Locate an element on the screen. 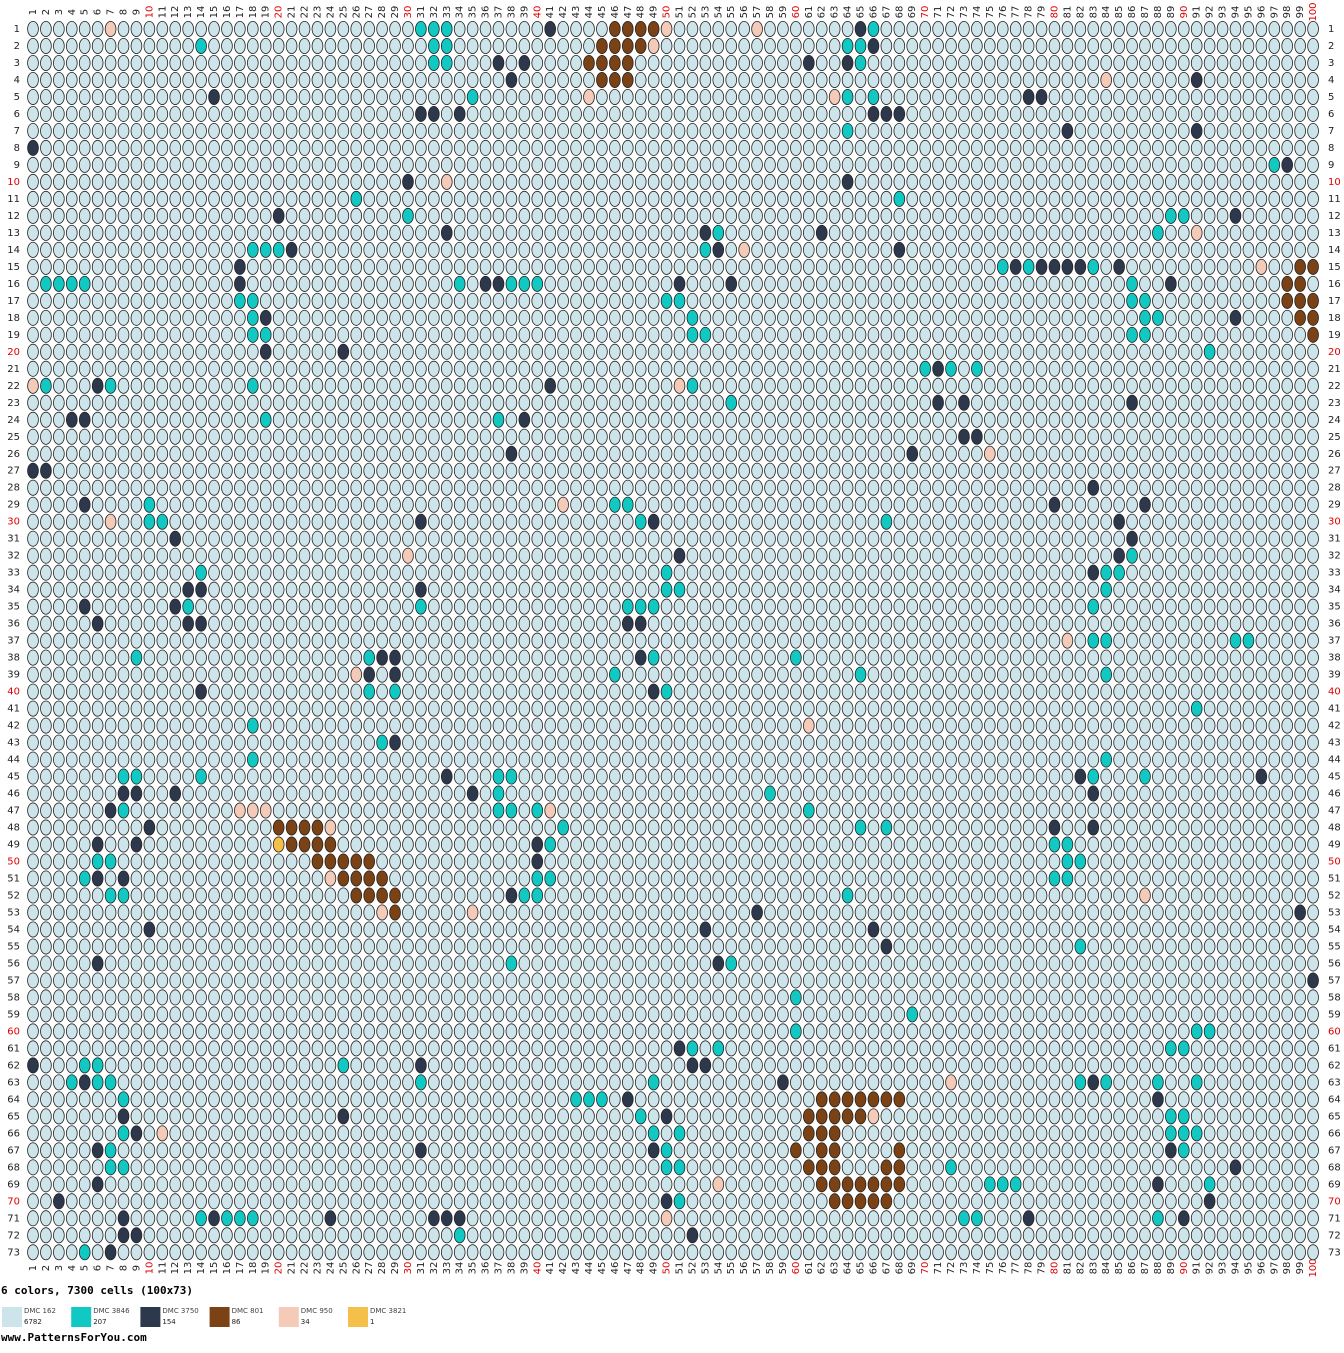 This screenshot has height=1353, width=1344. column-label: 68 is located at coordinates (899, 12).